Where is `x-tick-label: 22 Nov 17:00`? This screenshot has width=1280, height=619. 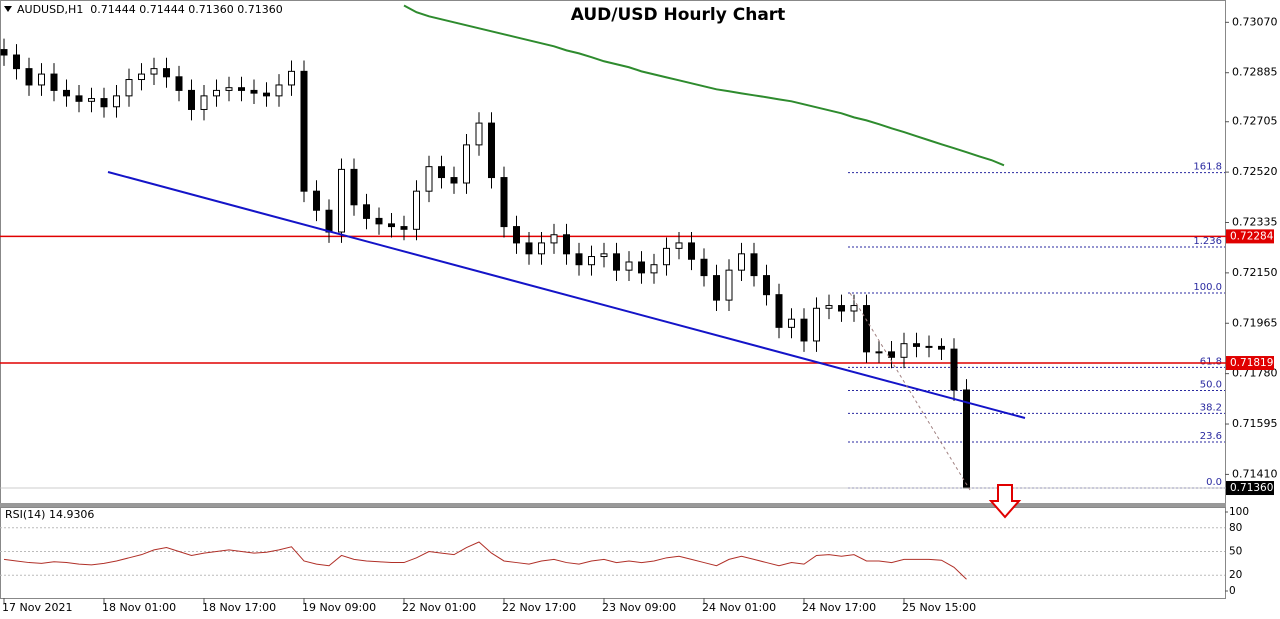
x-tick-label: 22 Nov 17:00 is located at coordinates (539, 607).